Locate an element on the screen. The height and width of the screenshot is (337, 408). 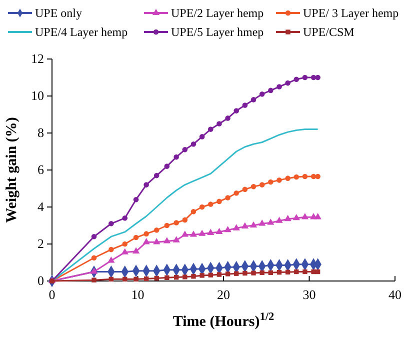
x-tick-label: 10 is located at coordinates (137, 294).